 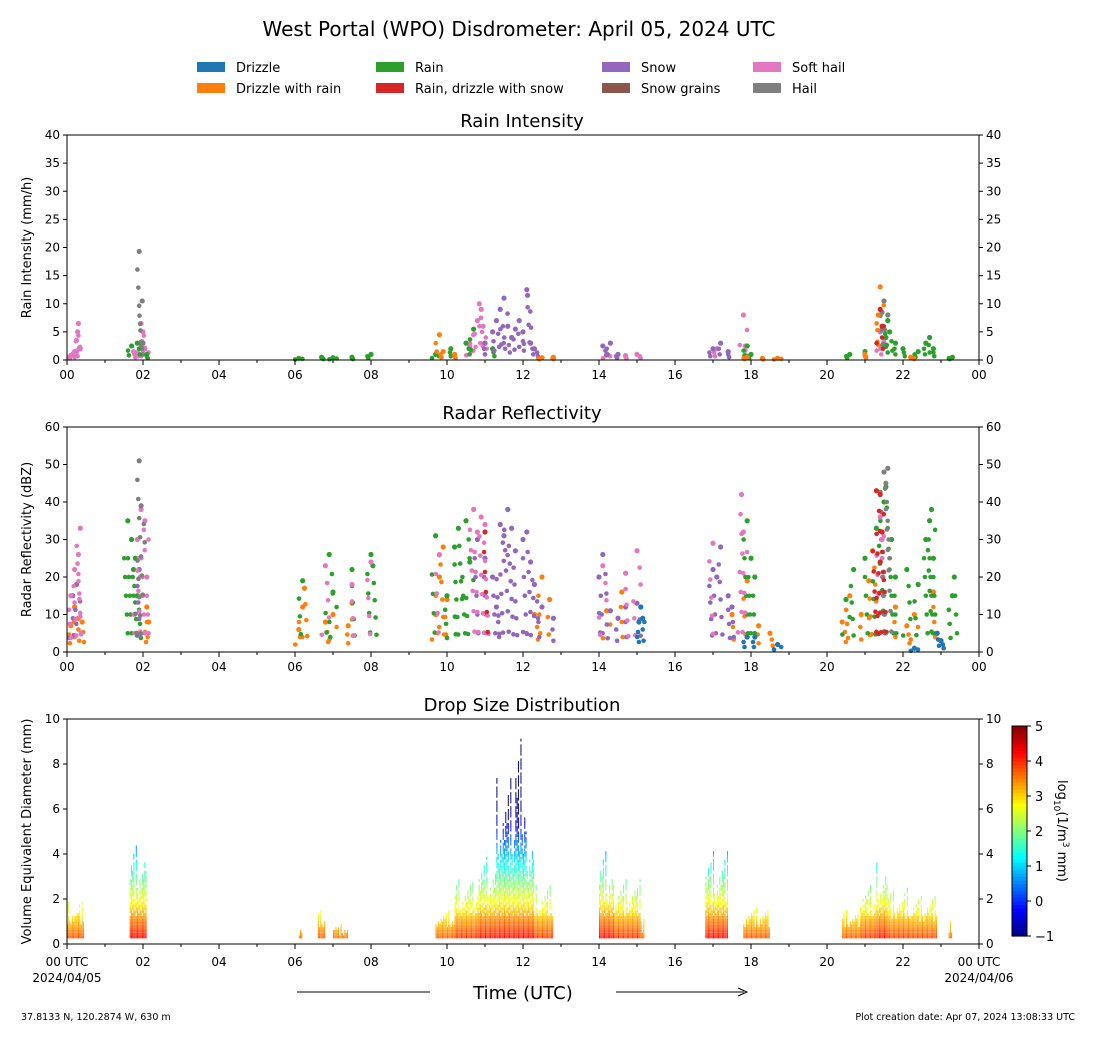 I want to click on y-tick-label: 0, so click(x=56, y=360).